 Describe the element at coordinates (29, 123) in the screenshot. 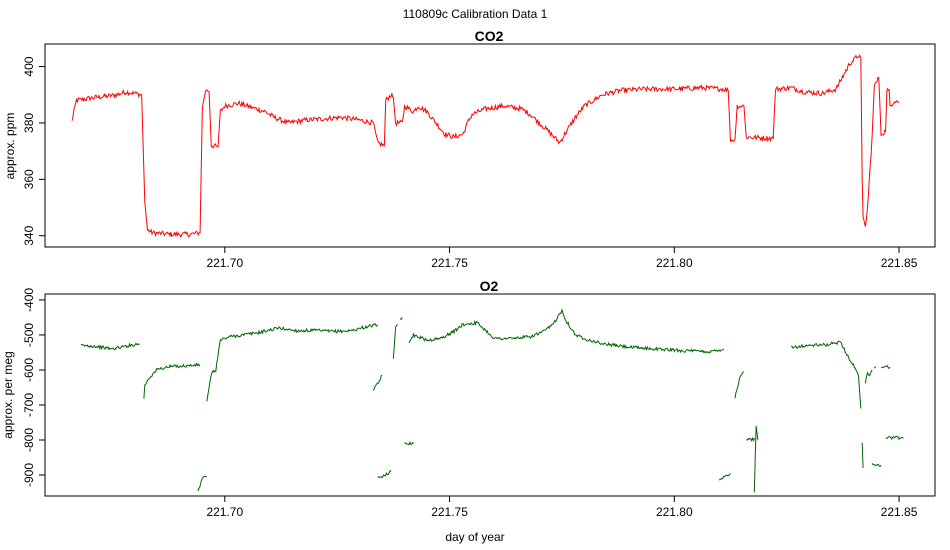

I see `y-tick-label: 380` at that location.